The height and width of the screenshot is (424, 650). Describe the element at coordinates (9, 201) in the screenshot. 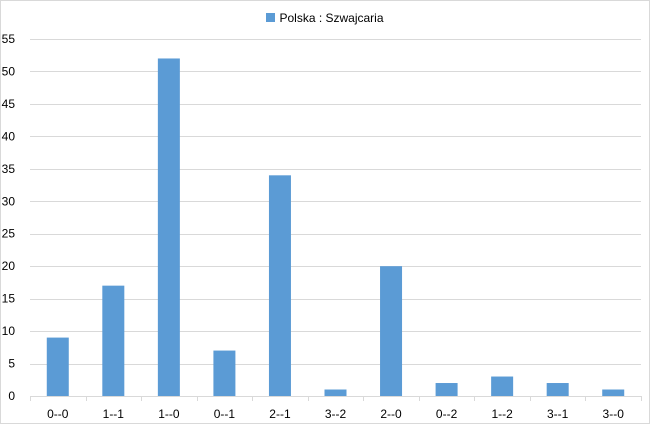

I see `y-tick-label: 30` at that location.